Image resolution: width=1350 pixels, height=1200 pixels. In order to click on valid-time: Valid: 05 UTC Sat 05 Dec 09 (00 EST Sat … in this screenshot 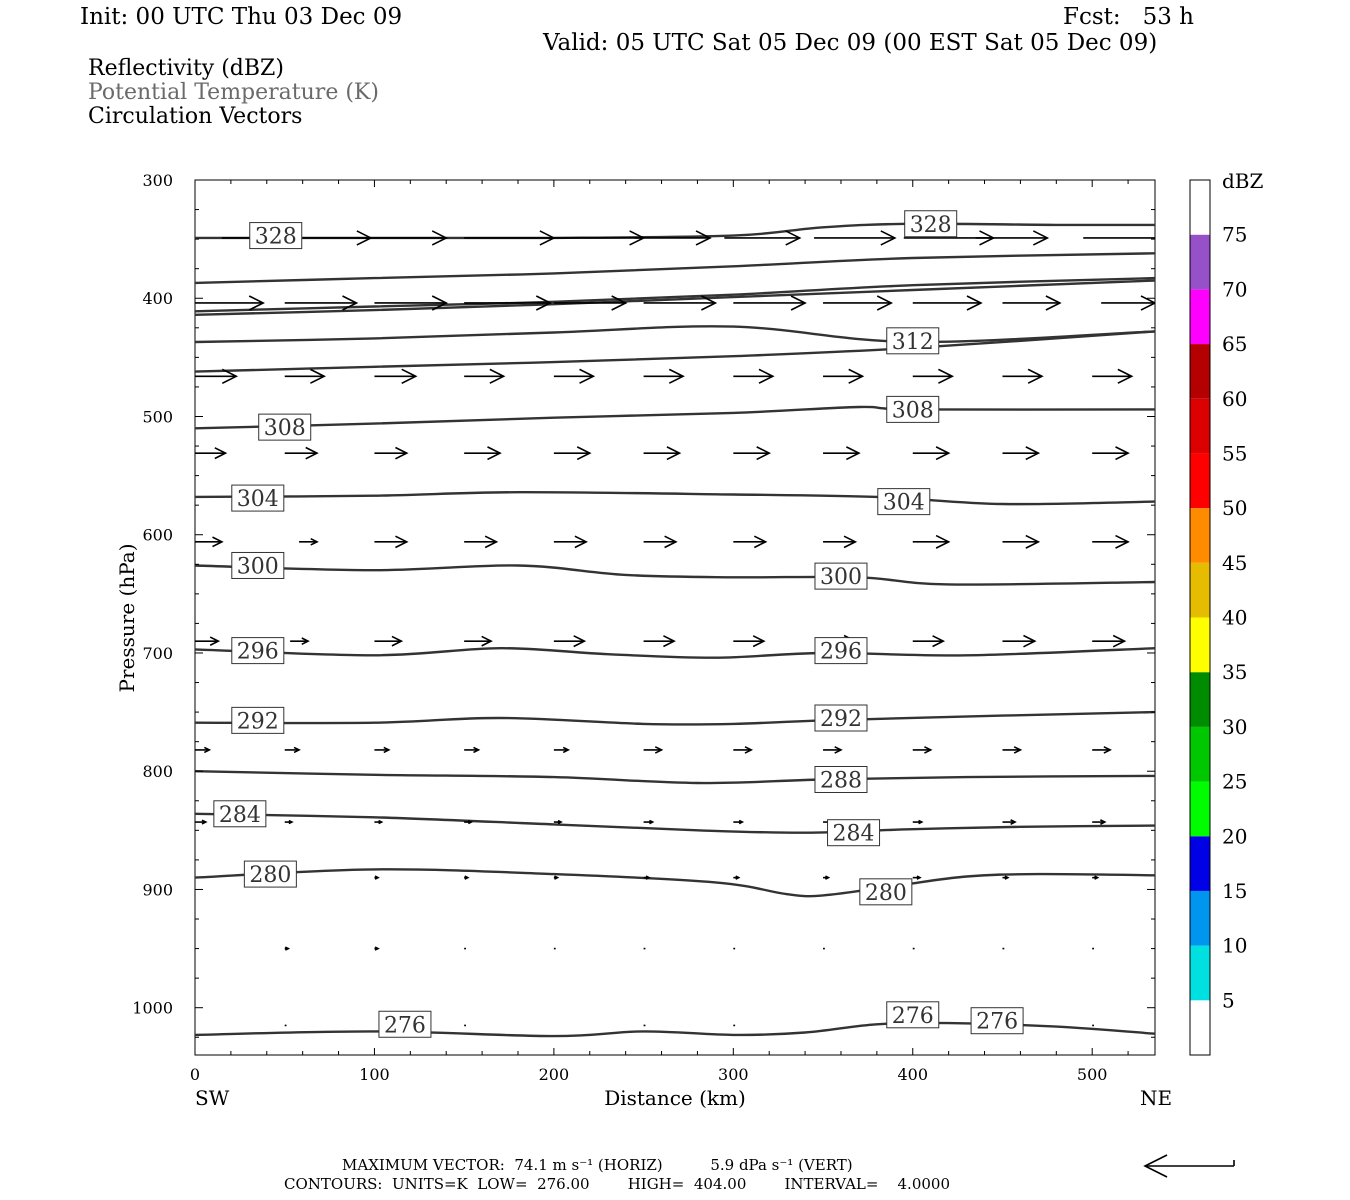, I will do `click(850, 43)`.